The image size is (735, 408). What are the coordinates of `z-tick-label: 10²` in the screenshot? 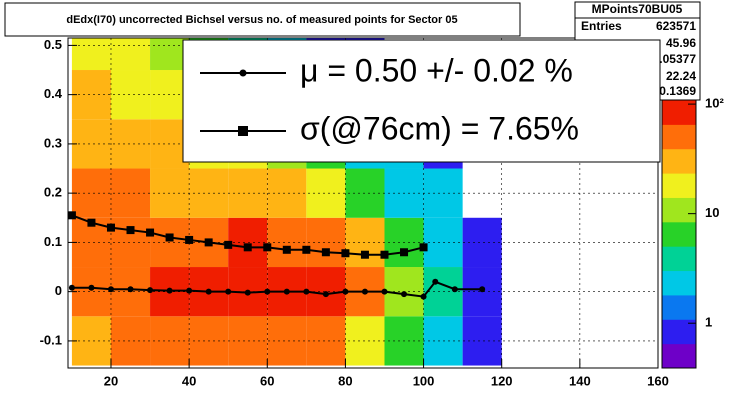 It's located at (714, 103).